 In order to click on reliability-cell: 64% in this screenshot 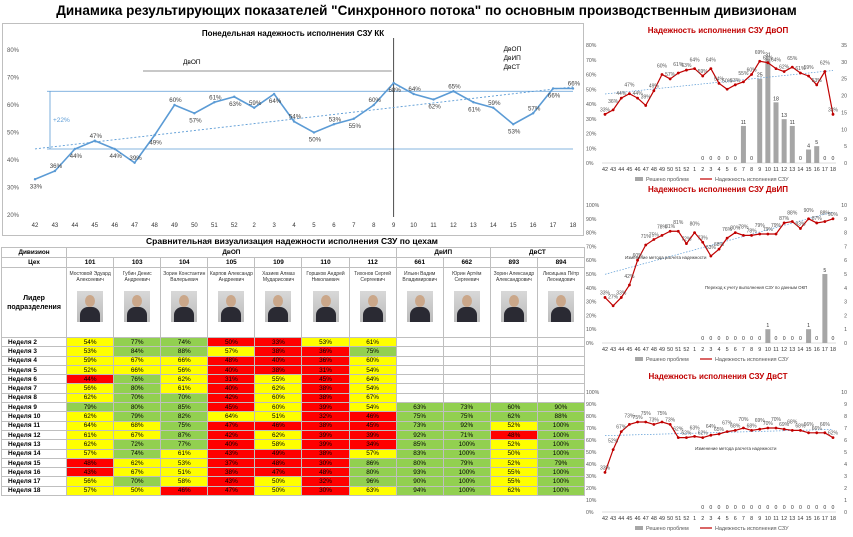, I will do `click(372, 379)`.